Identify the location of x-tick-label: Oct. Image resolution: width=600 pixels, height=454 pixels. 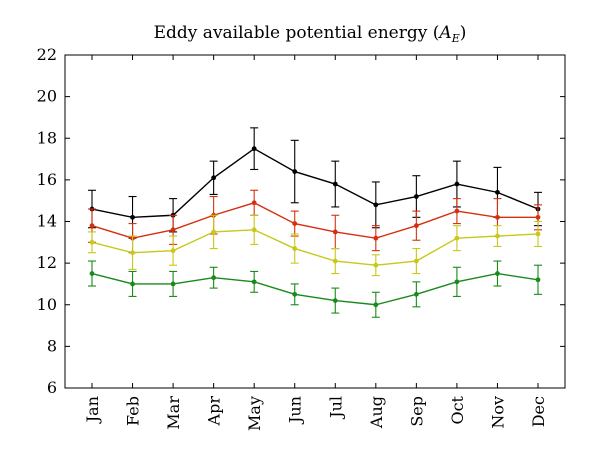
(457, 409).